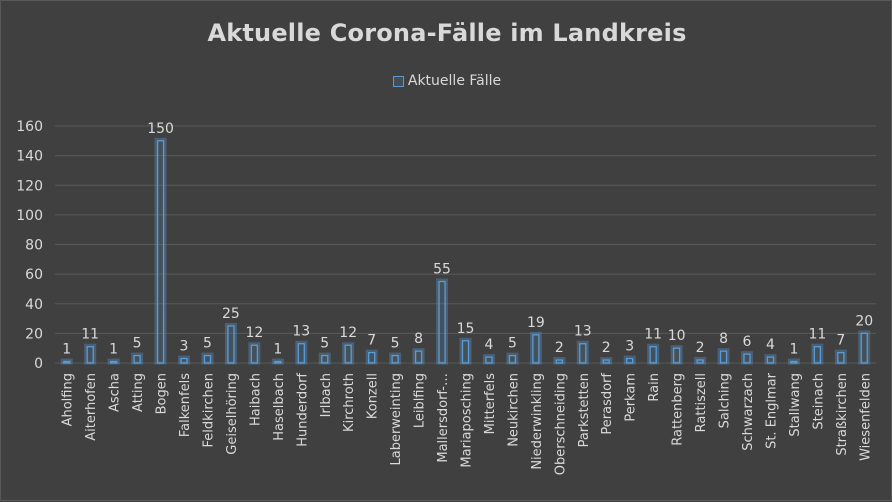 The width and height of the screenshot is (892, 502). Describe the element at coordinates (34, 305) in the screenshot. I see `y-tick-label: 40` at that location.